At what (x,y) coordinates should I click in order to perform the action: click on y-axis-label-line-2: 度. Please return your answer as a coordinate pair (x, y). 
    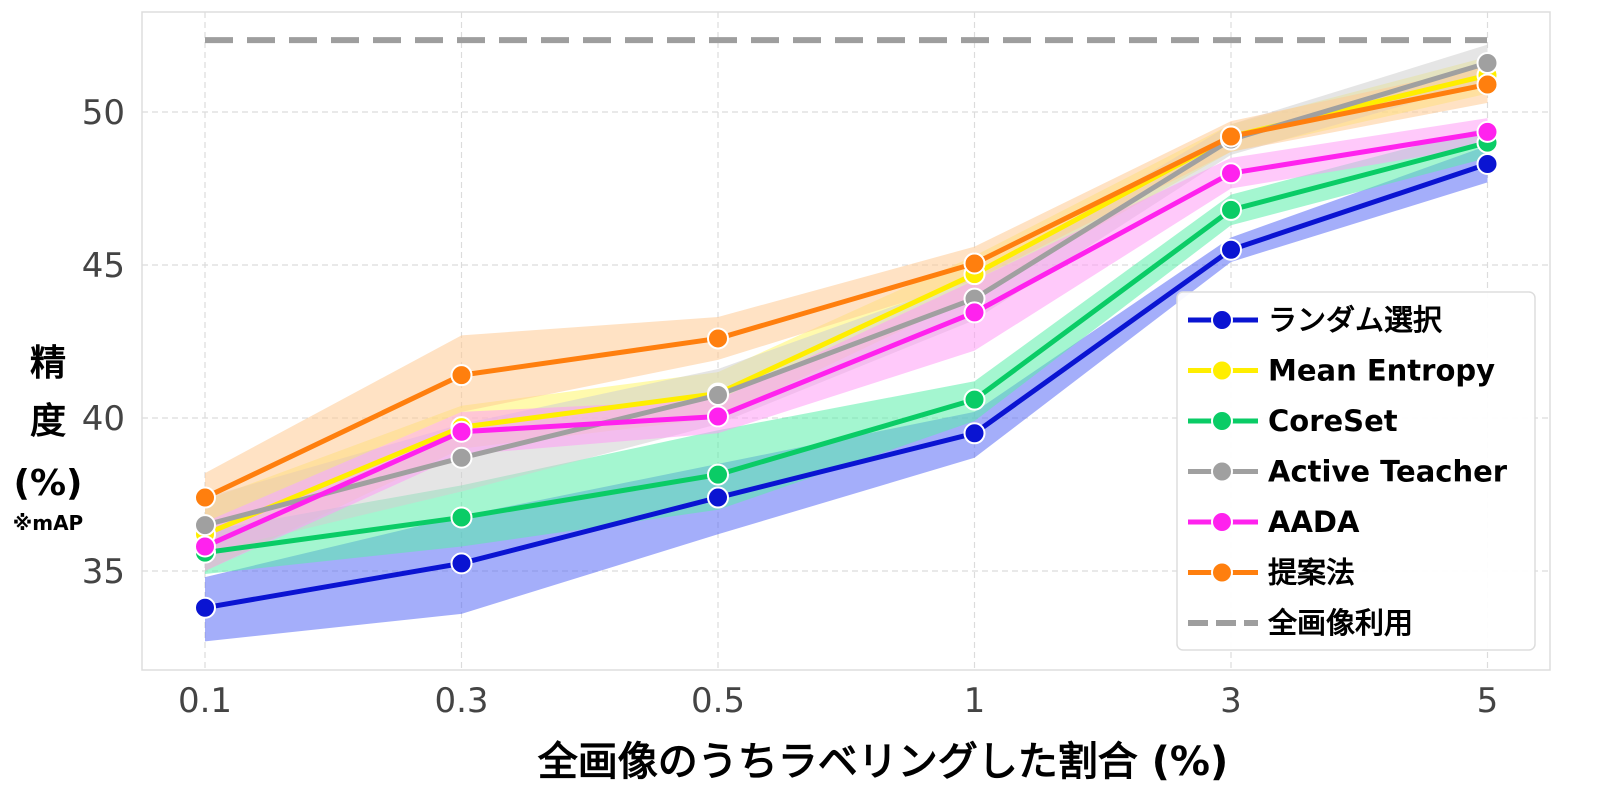
    Looking at the image, I should click on (48, 421).